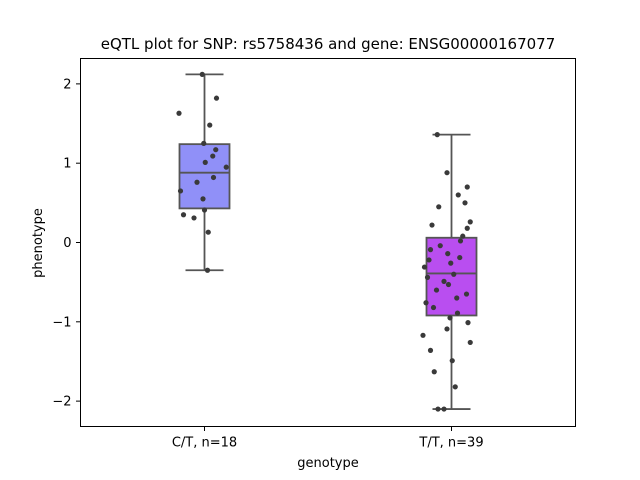  Describe the element at coordinates (67, 84) in the screenshot. I see `y-tick-label: 2` at that location.